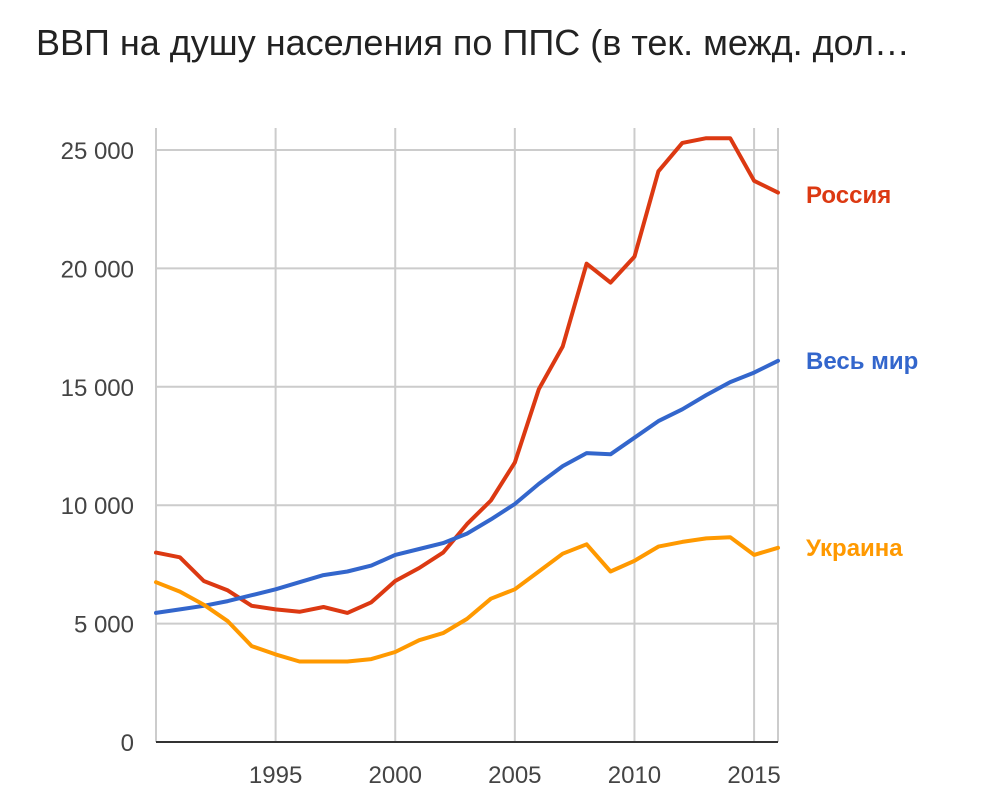 The image size is (1006, 812). I want to click on y-tick-label: 15 000, so click(97, 388).